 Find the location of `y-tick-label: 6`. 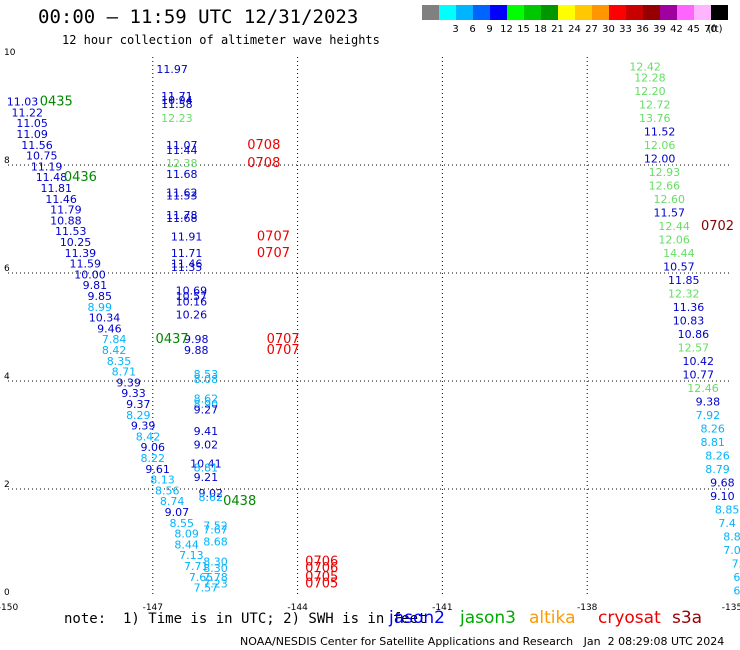

y-tick-label: 6 is located at coordinates (7, 269).